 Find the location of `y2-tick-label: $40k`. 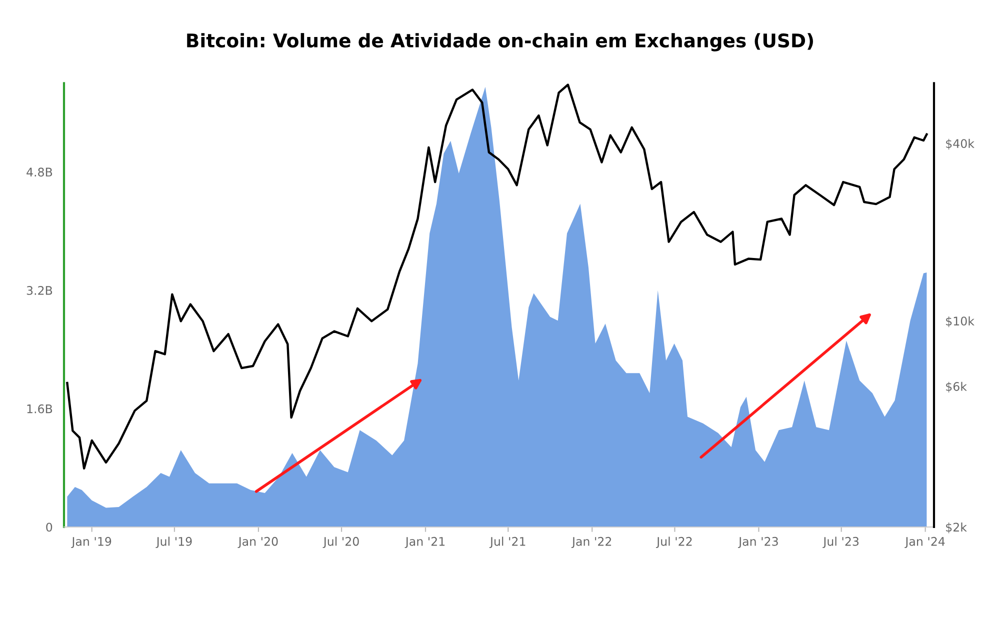

y2-tick-label: $40k is located at coordinates (960, 144).